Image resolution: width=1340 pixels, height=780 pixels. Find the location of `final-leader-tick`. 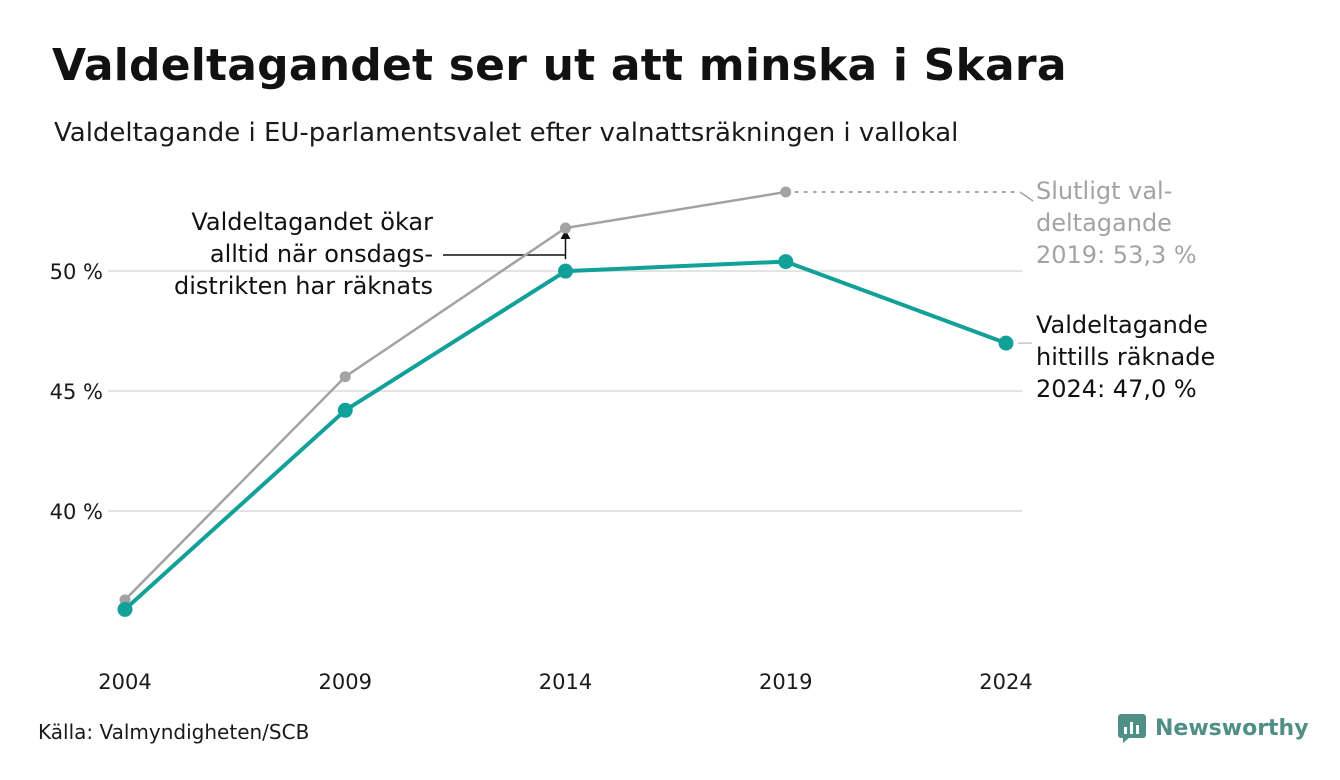

final-leader-tick is located at coordinates (1026, 196).